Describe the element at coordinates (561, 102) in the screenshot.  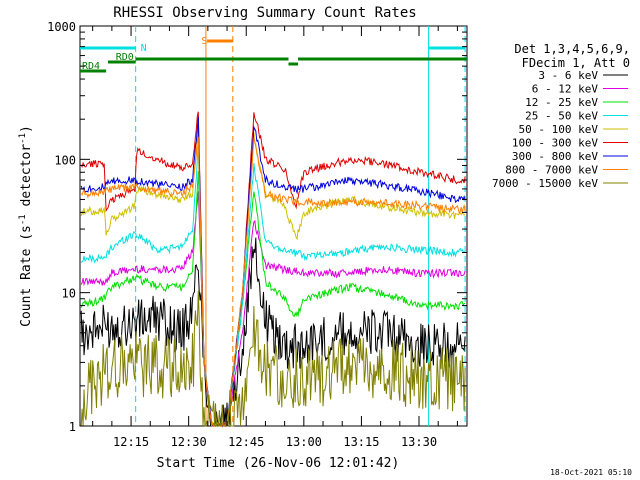
I see `legend-entry-label: 12 - 25 keV` at that location.